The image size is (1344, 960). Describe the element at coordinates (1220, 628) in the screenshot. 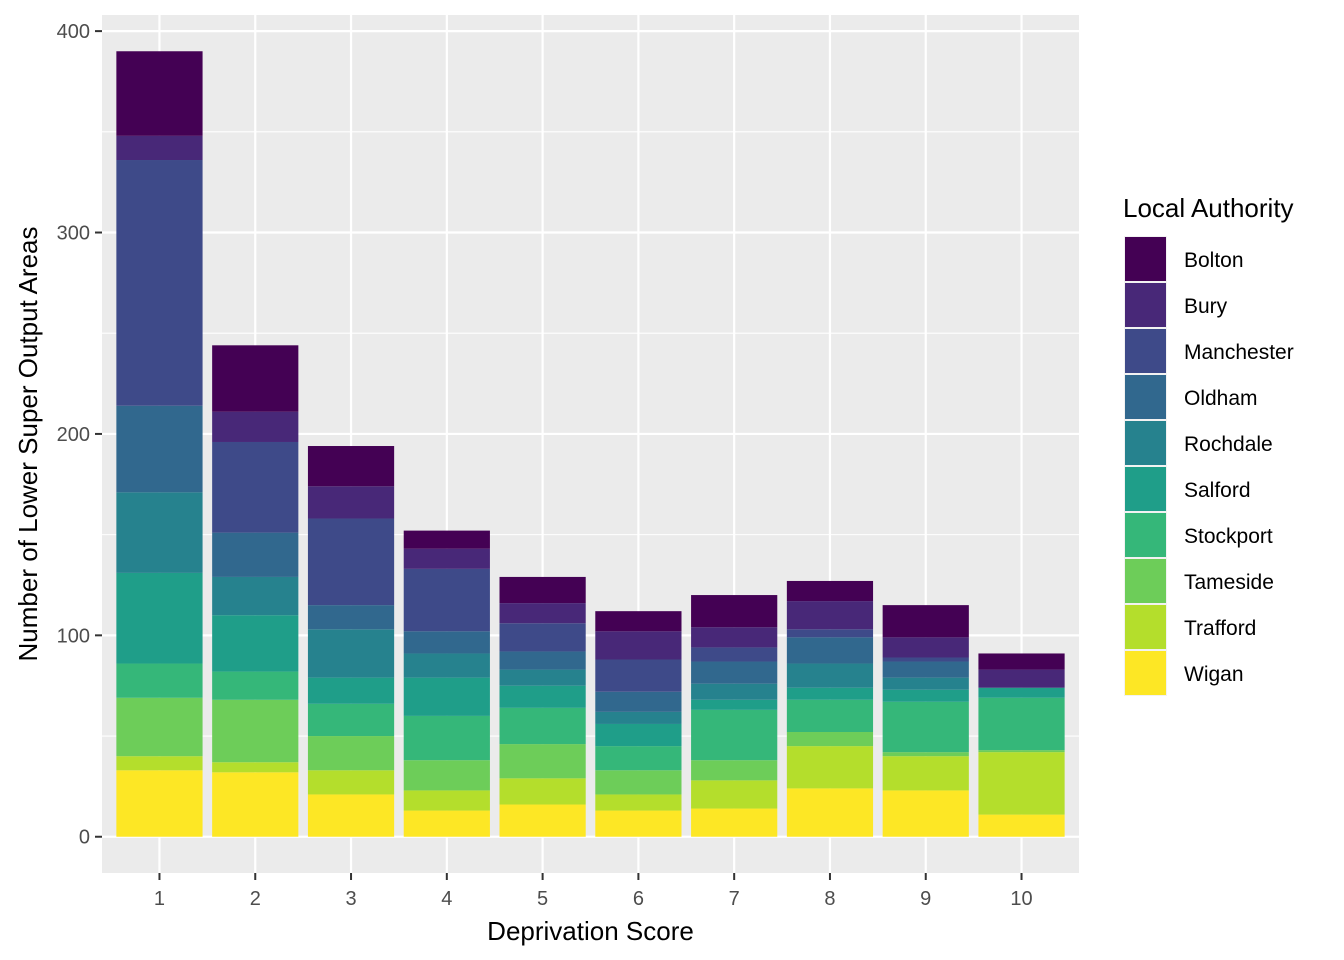

I see `legend-label-trafford: Trafford` at that location.